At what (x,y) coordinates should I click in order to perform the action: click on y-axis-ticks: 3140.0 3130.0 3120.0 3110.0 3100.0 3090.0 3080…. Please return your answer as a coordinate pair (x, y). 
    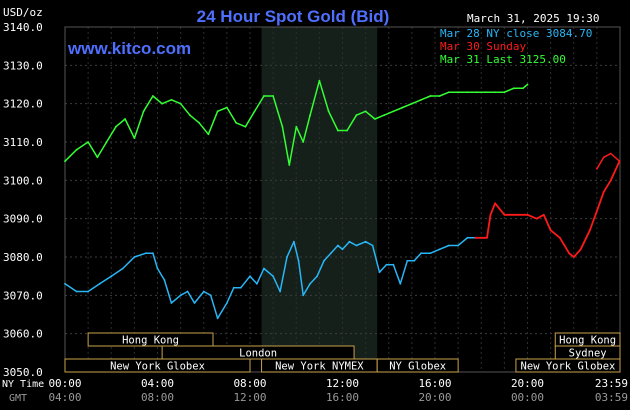
    Looking at the image, I should click on (23, 200).